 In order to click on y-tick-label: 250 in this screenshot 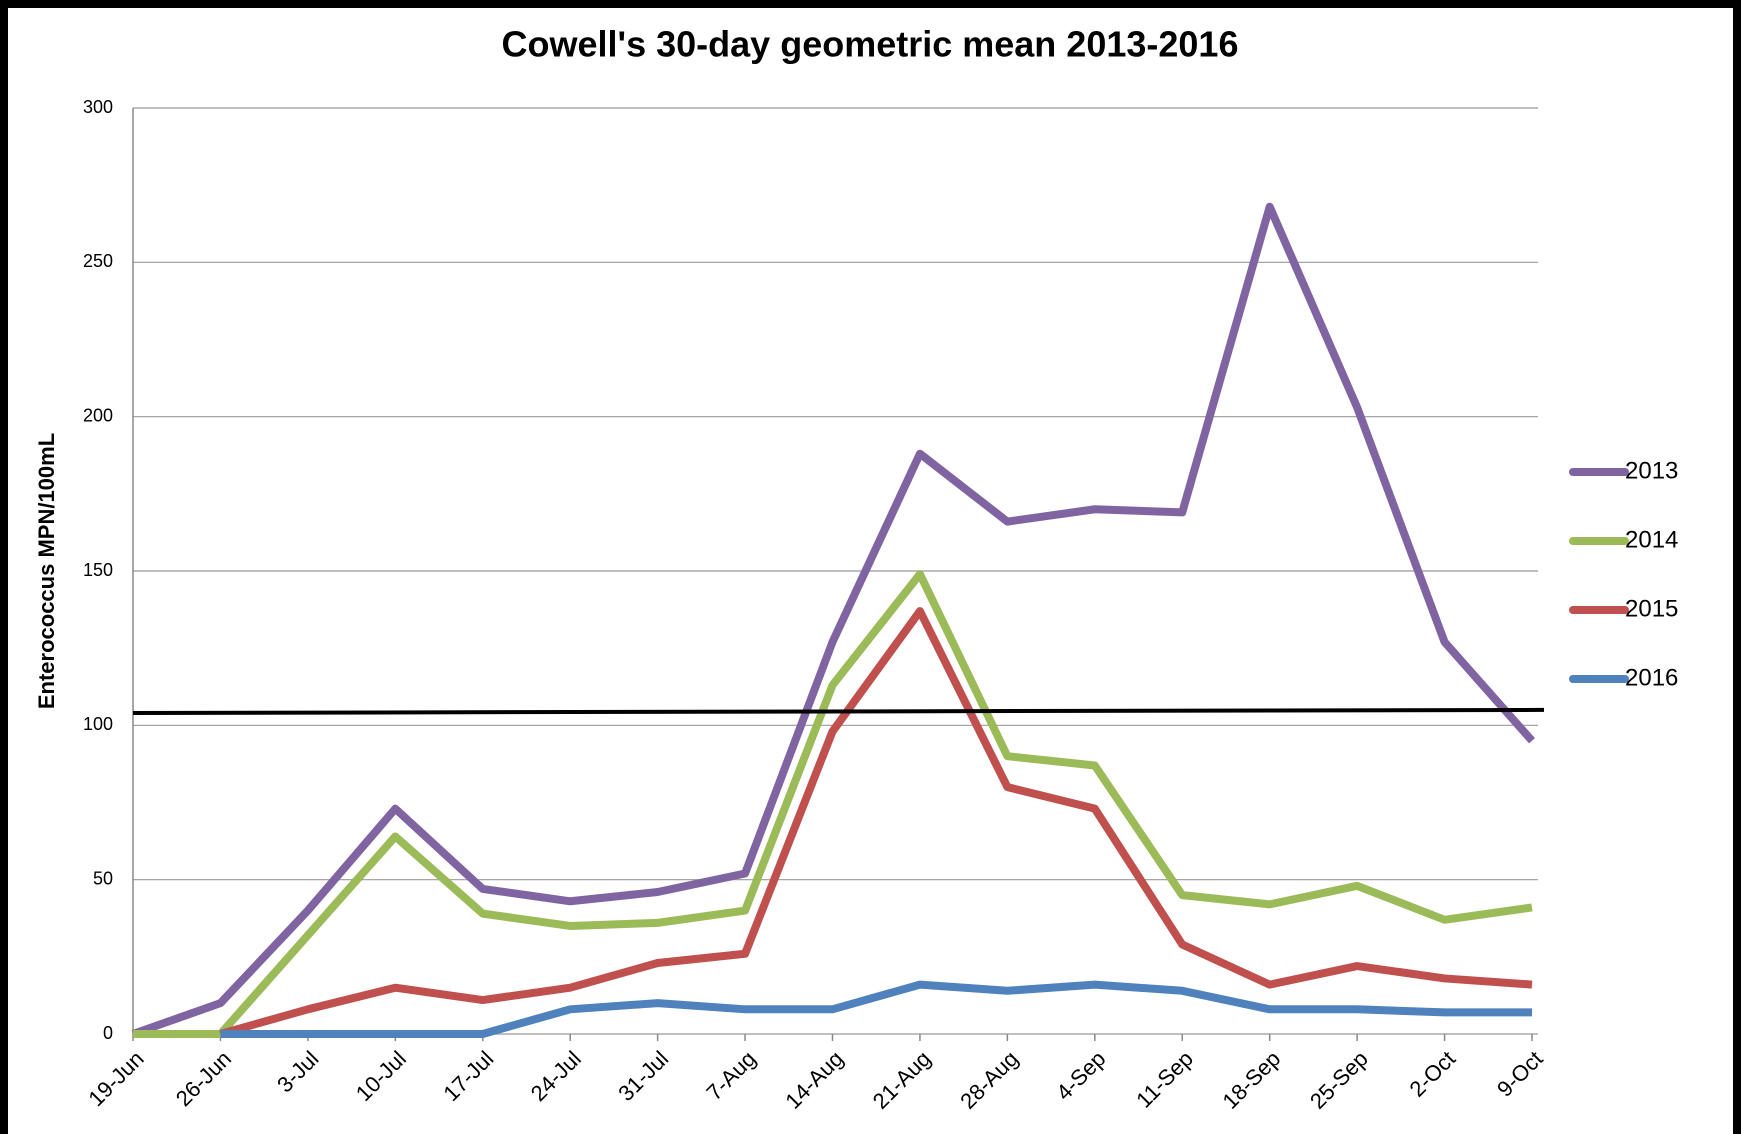, I will do `click(98, 261)`.